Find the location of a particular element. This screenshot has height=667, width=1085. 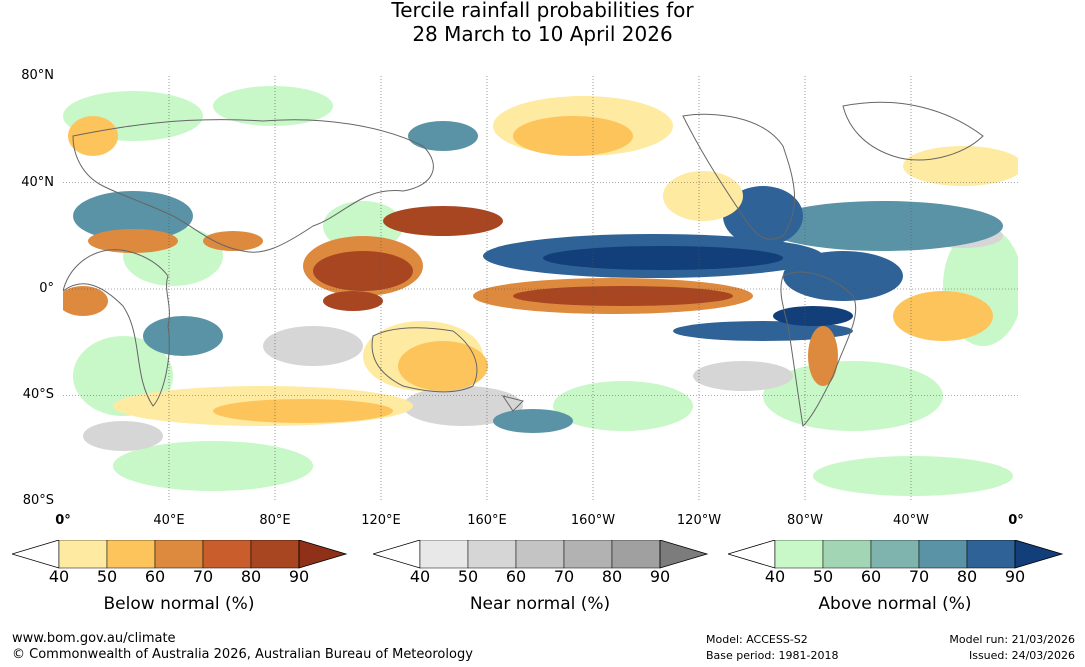

legend-near-normal is located at coordinates (543, 557).